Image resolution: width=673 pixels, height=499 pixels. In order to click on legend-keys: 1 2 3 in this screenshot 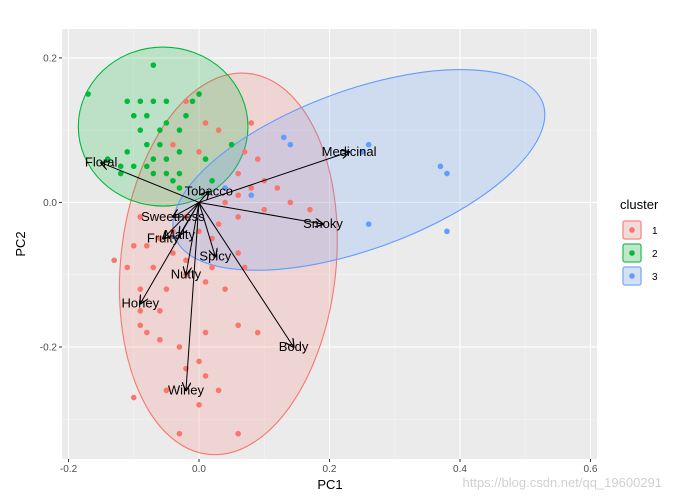, I will do `click(640, 253)`.